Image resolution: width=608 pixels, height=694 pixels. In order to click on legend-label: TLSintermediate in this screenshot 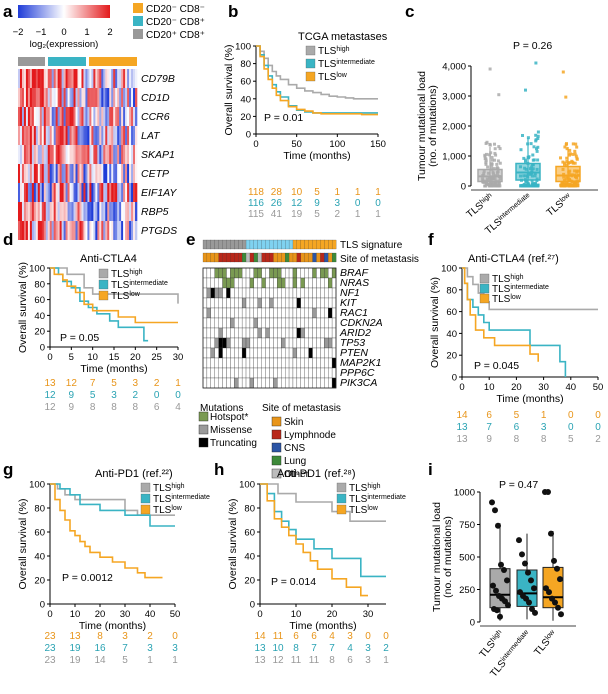, I will do `click(346, 65)`.